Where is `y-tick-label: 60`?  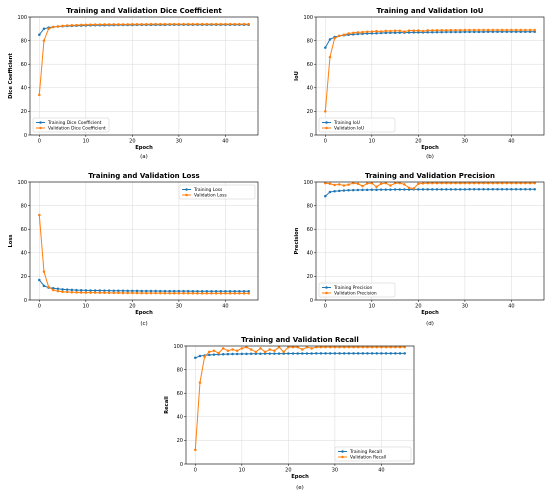
y-tick-label: 60 is located at coordinates (310, 230).